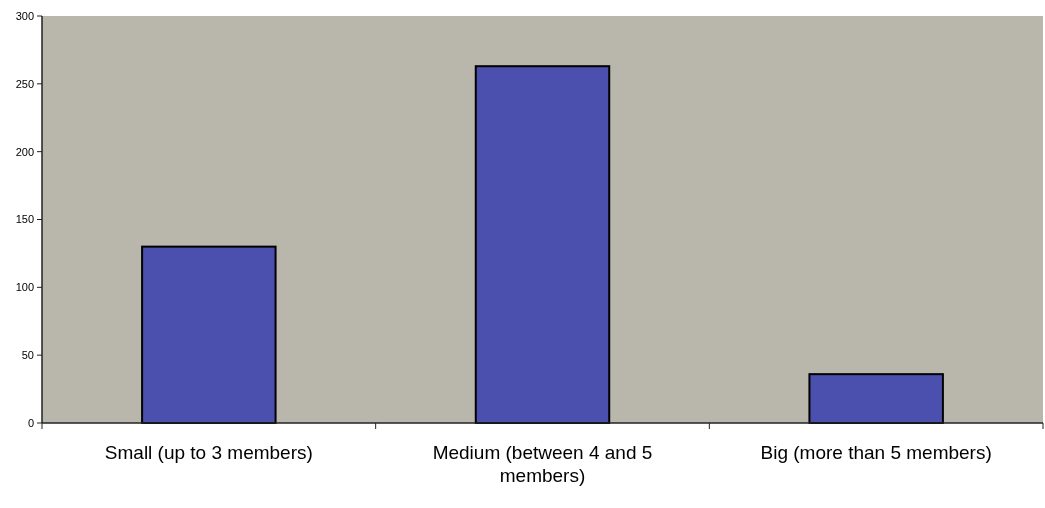  I want to click on y-tick-label: 150, so click(24, 219).